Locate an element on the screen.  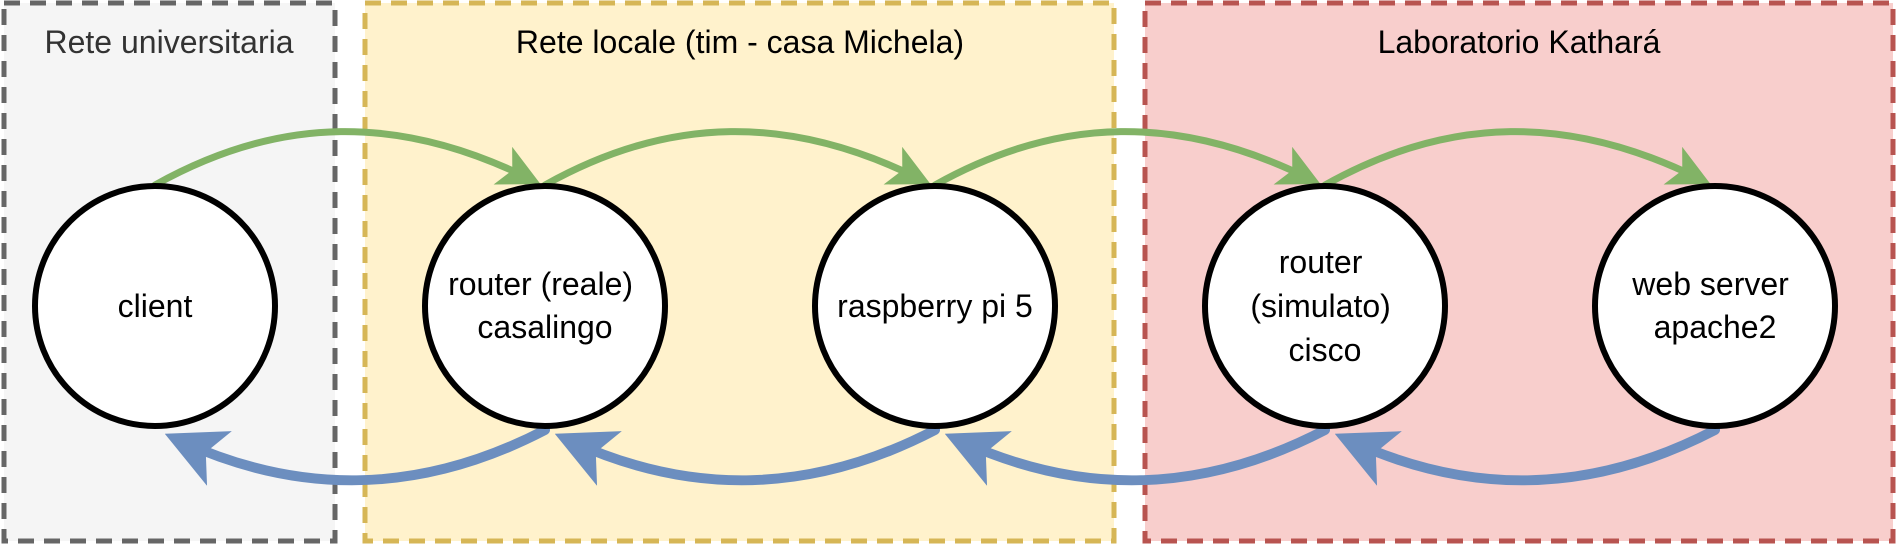
node-raspberry-circle is located at coordinates (935, 306).